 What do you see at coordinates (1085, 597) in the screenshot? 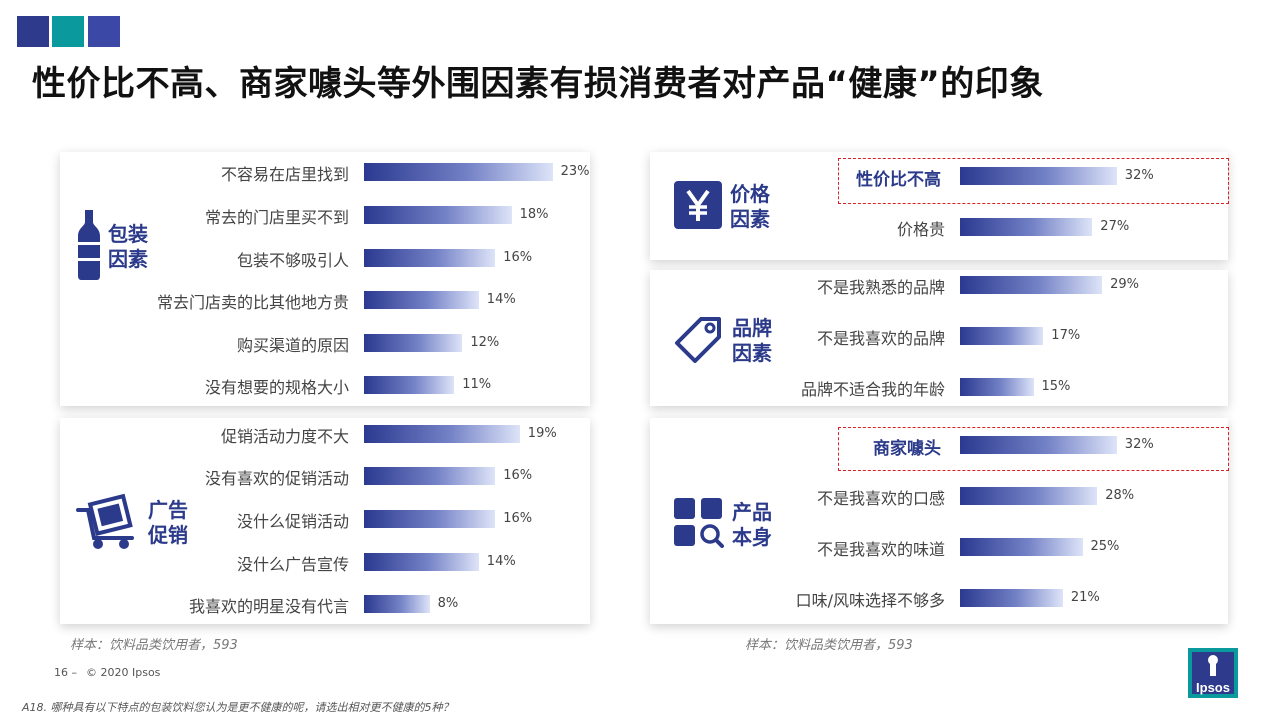
I see `bar-value-label: 21%` at bounding box center [1085, 597].